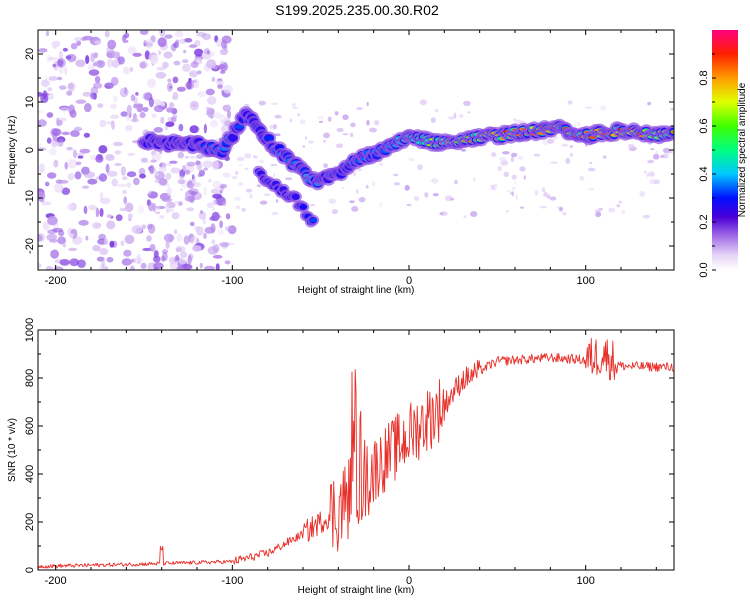 This screenshot has width=750, height=600. I want to click on y-tick-label: 400, so click(30, 474).